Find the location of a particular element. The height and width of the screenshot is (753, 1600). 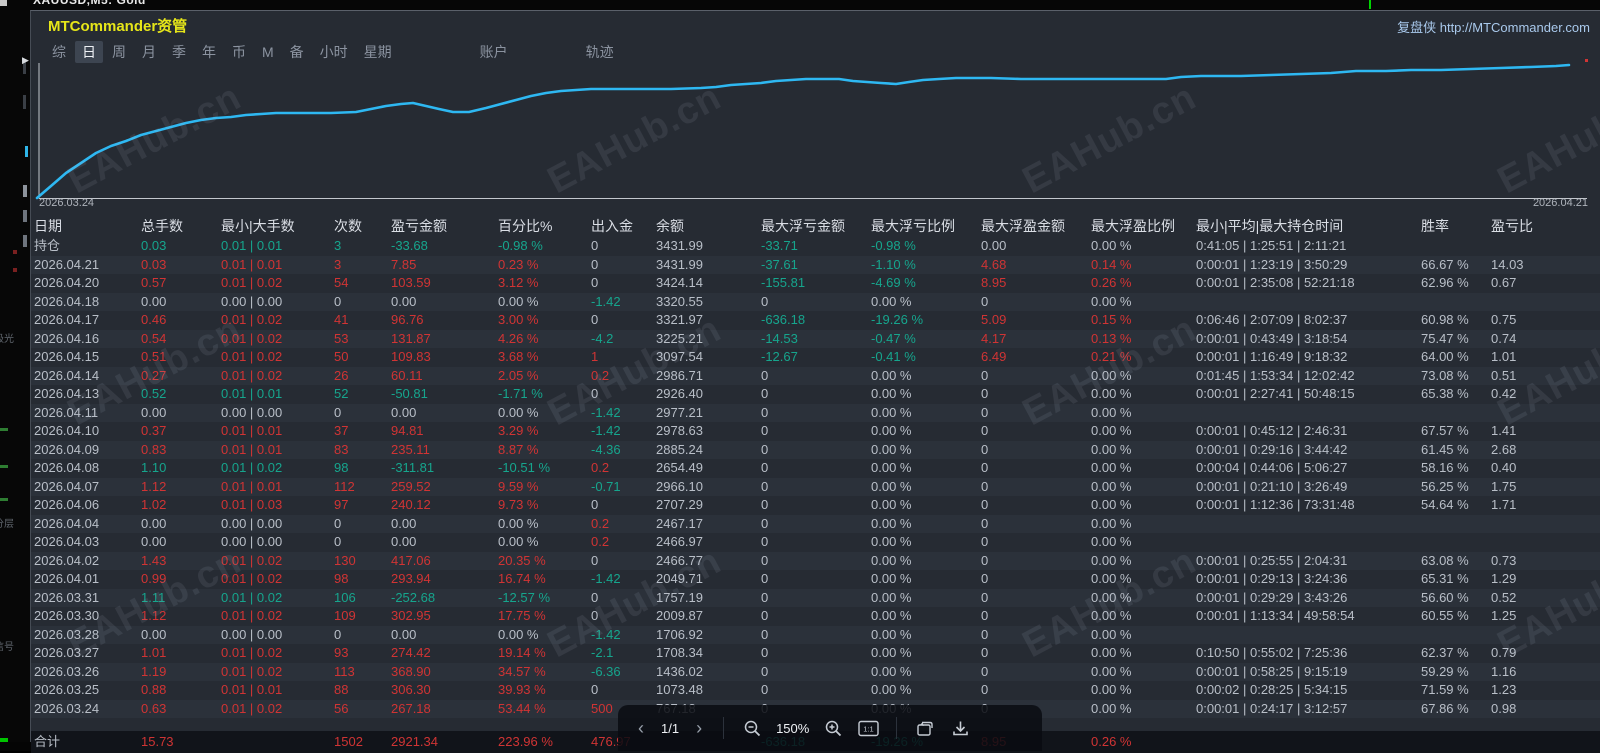

cell-23-10: 0 is located at coordinates (985, 671).